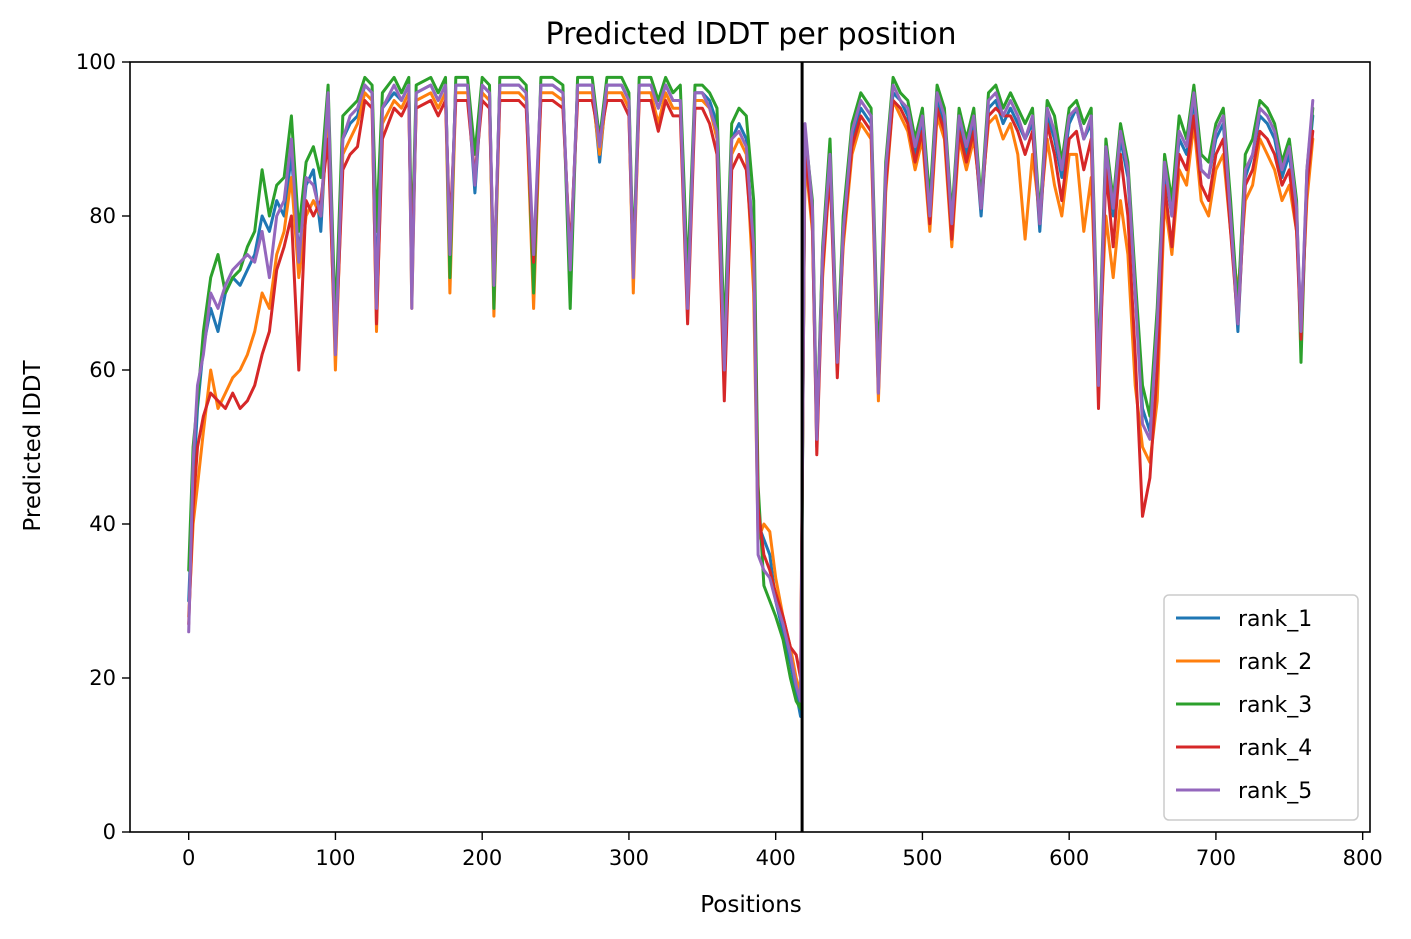 Image resolution: width=1411 pixels, height=939 pixels. What do you see at coordinates (482, 858) in the screenshot?
I see `x-tick-label: 200` at bounding box center [482, 858].